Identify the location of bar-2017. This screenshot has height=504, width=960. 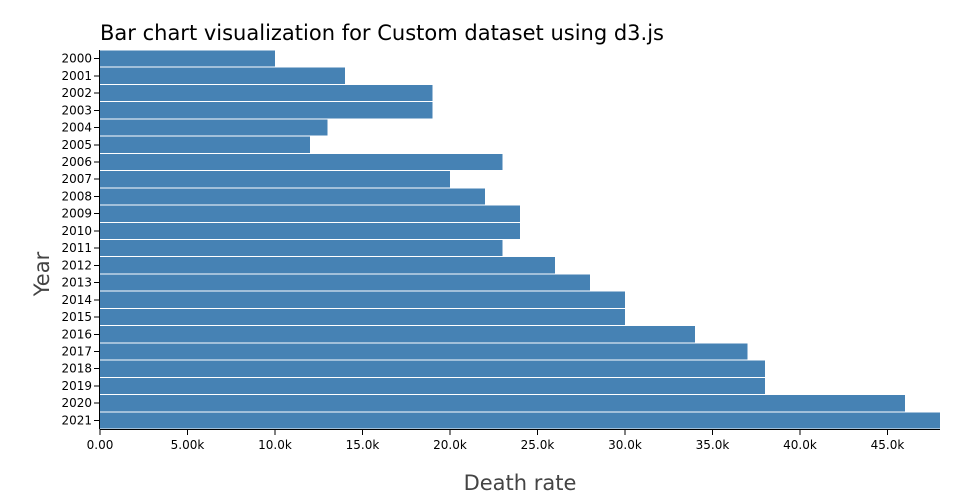
(424, 351).